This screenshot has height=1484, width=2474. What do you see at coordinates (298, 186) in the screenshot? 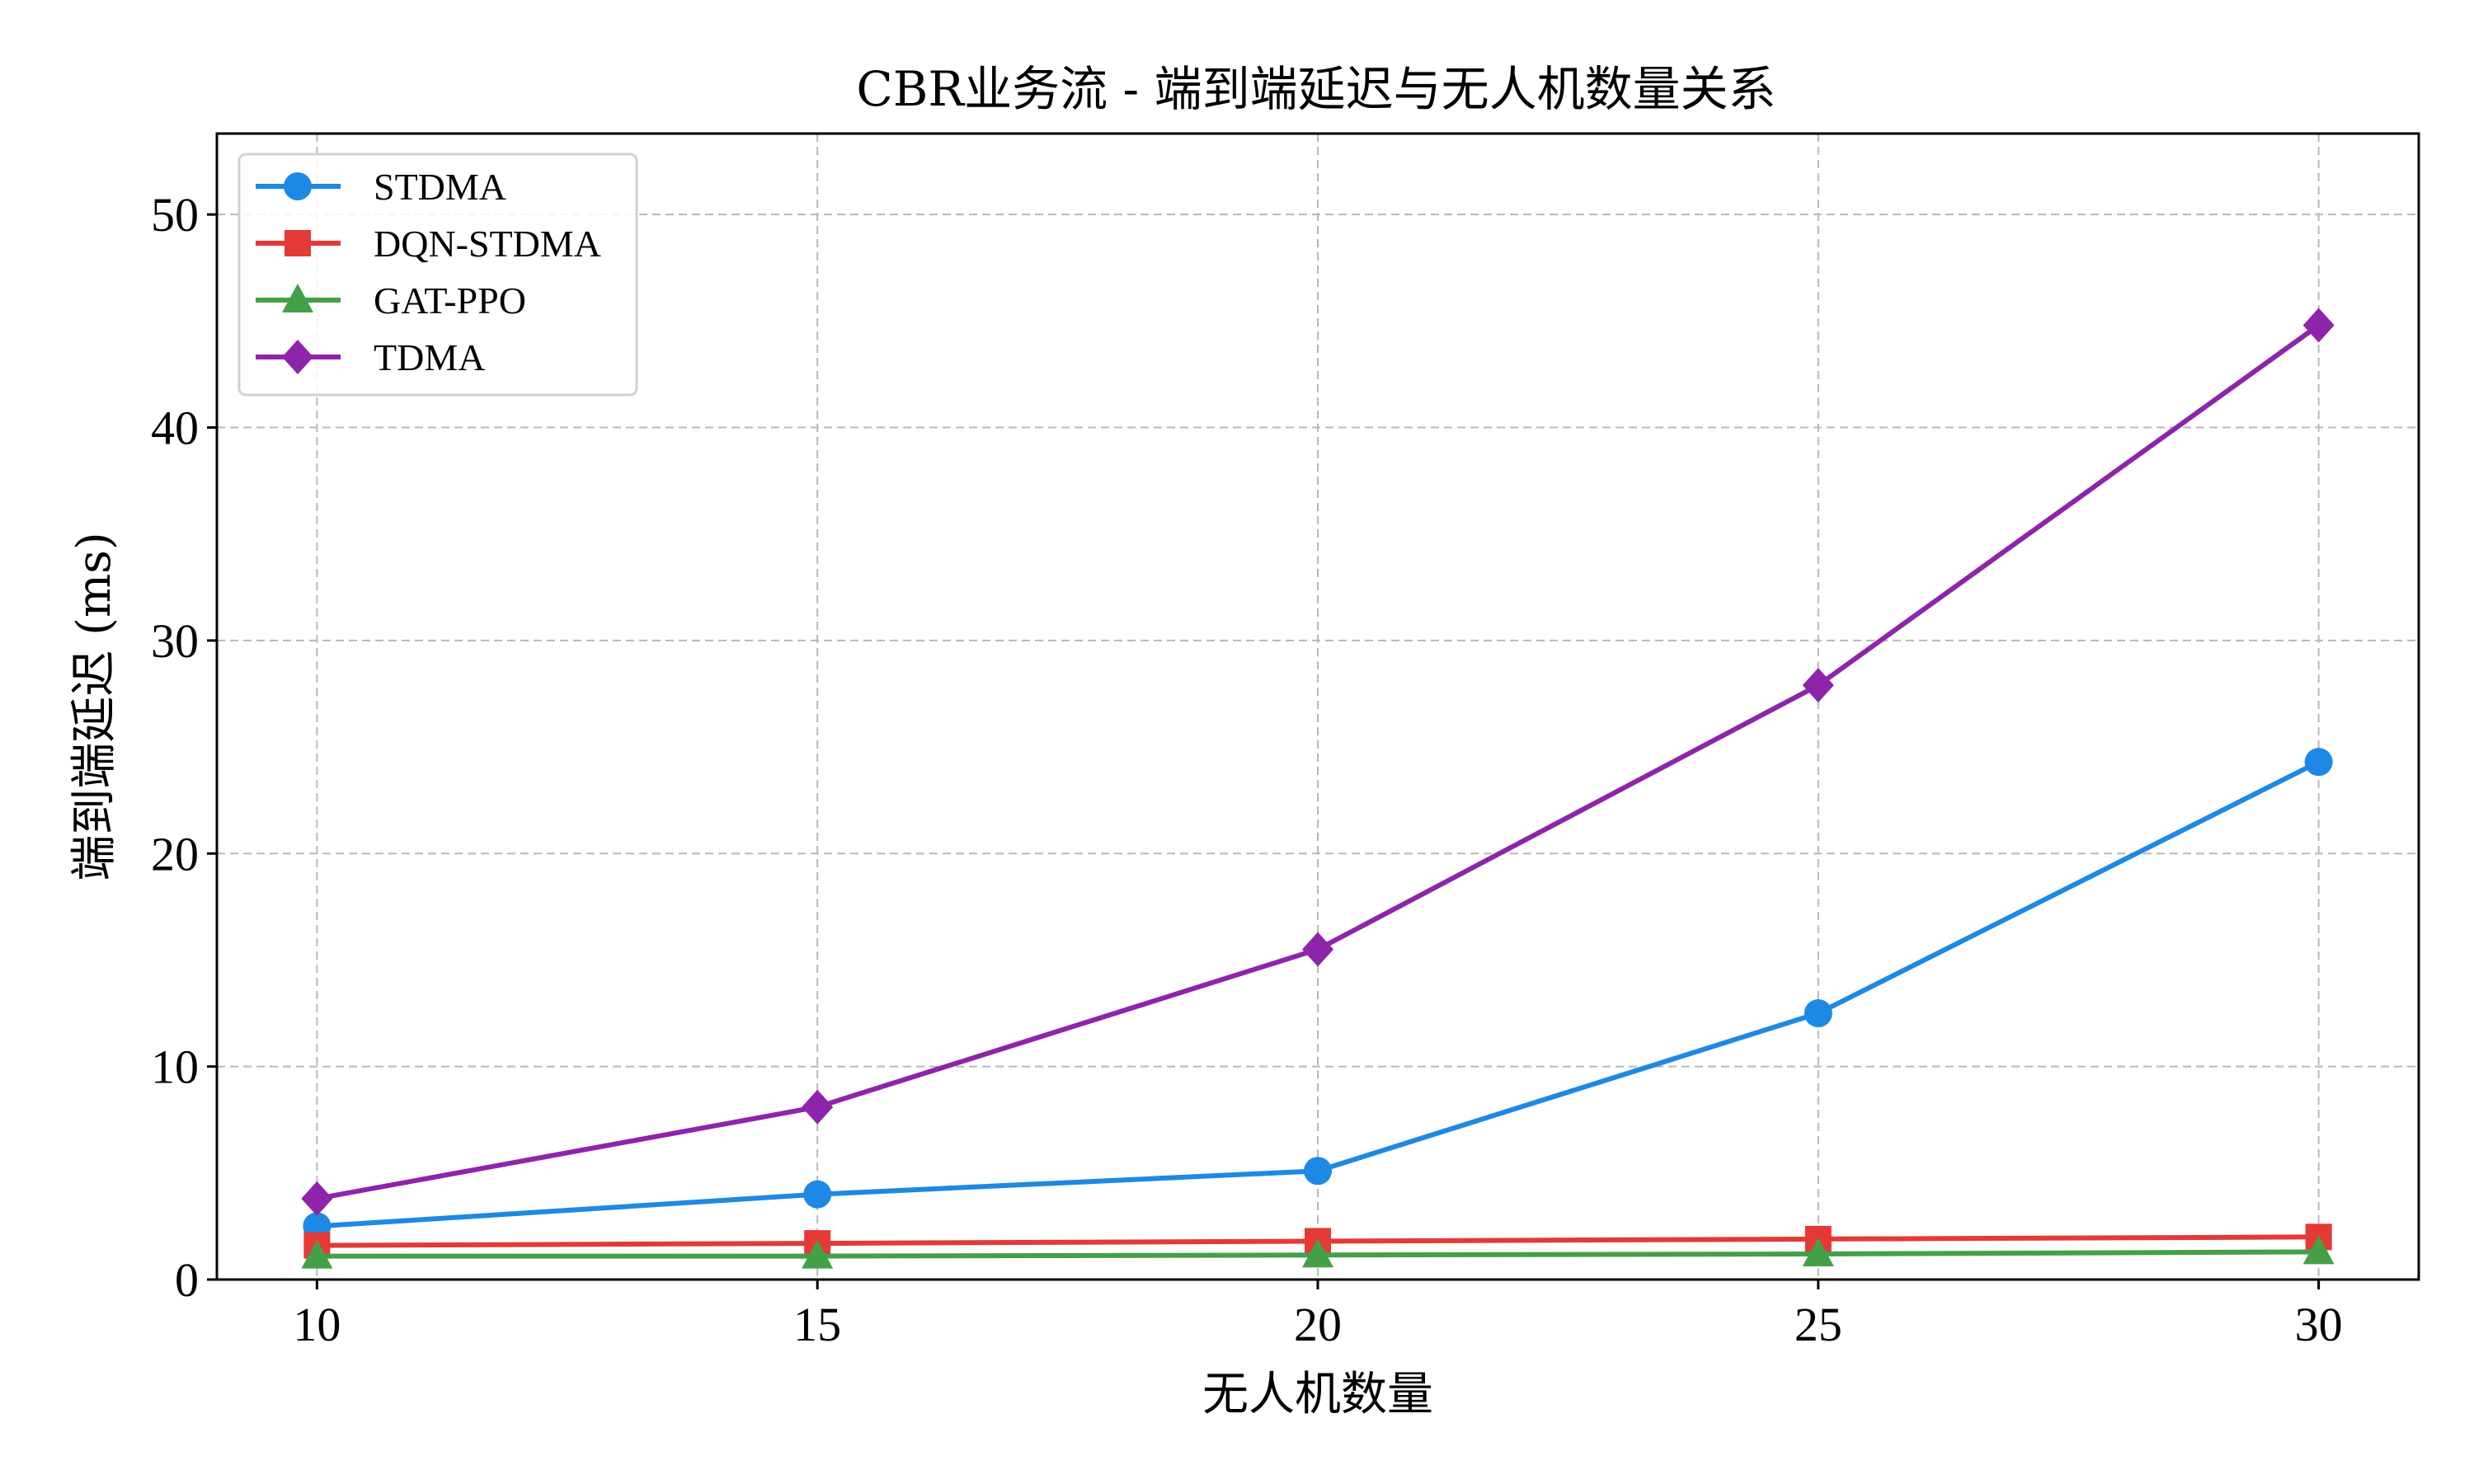
I see `legend-marker-circle` at bounding box center [298, 186].